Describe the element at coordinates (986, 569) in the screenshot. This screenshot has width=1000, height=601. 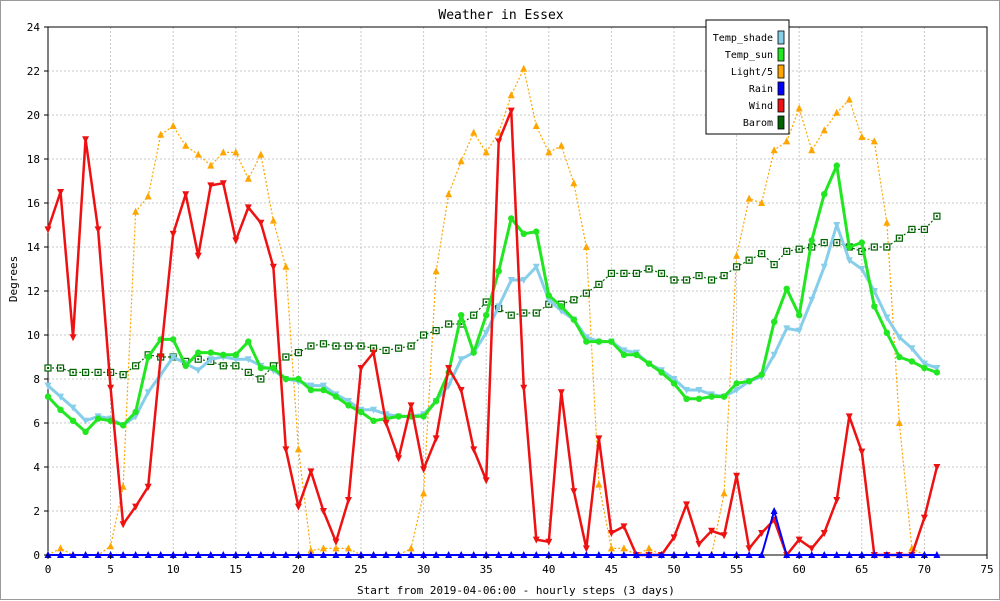
I see `x-tick-label: 75` at that location.